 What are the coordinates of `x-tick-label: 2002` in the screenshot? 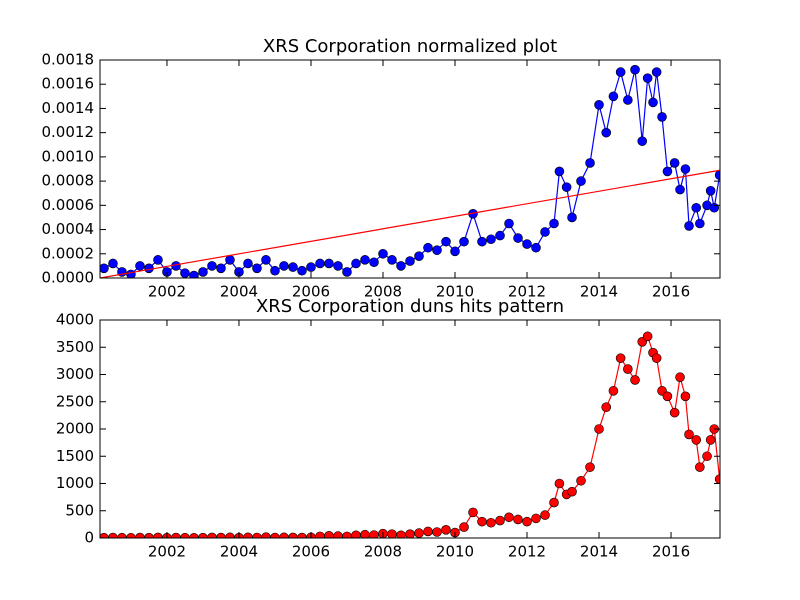 It's located at (167, 292).